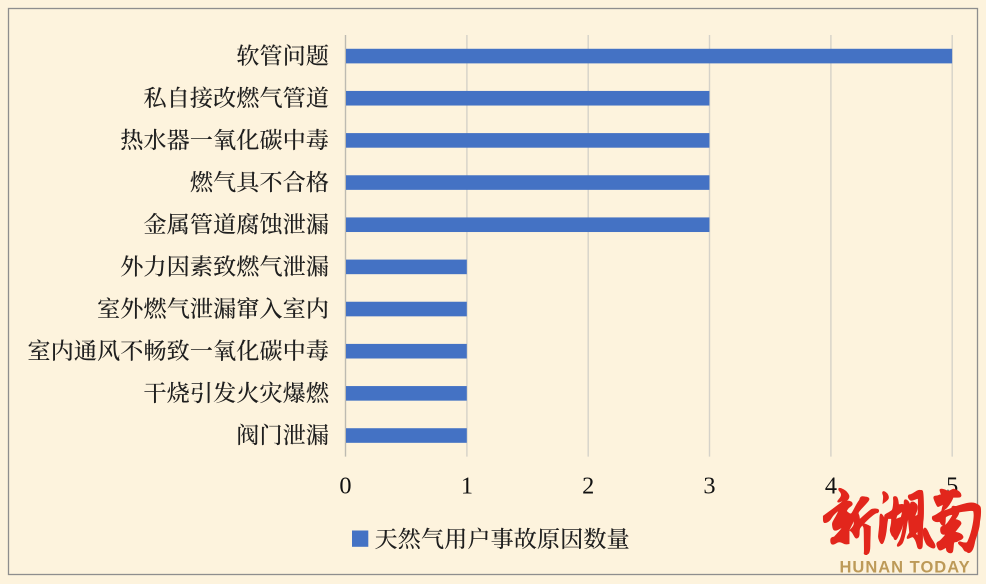 This screenshot has width=986, height=584. Describe the element at coordinates (467, 486) in the screenshot. I see `svg-text: 1` at that location.